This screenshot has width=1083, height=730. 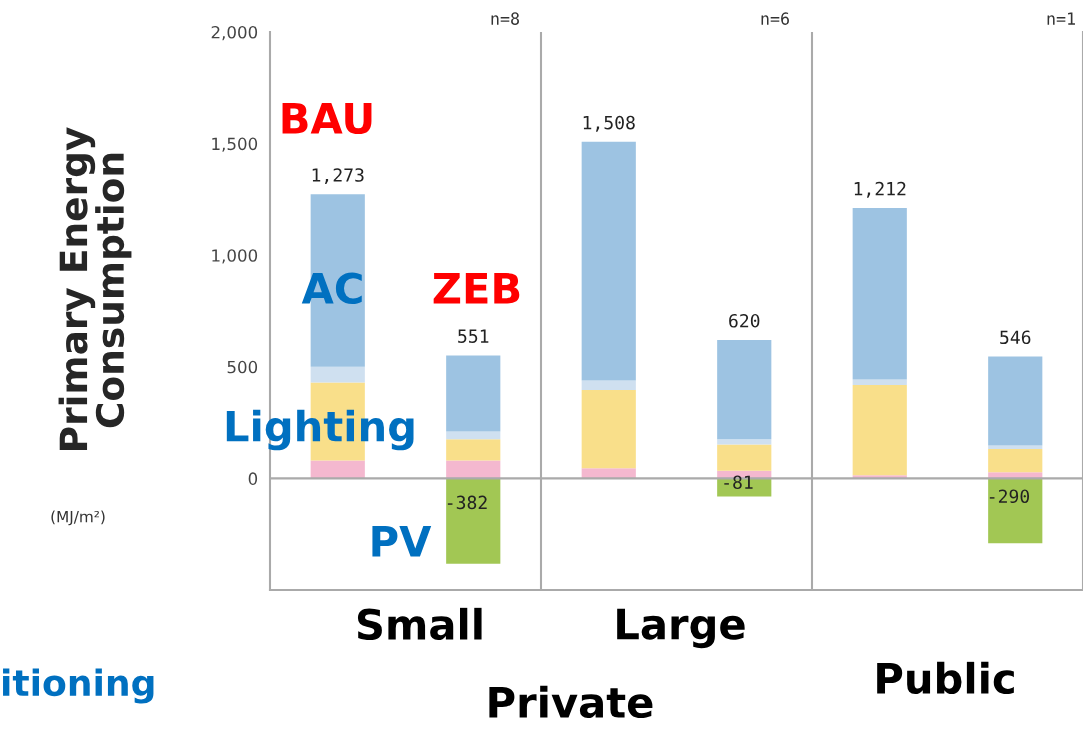 I want to click on annotation: PV, so click(x=402, y=541).